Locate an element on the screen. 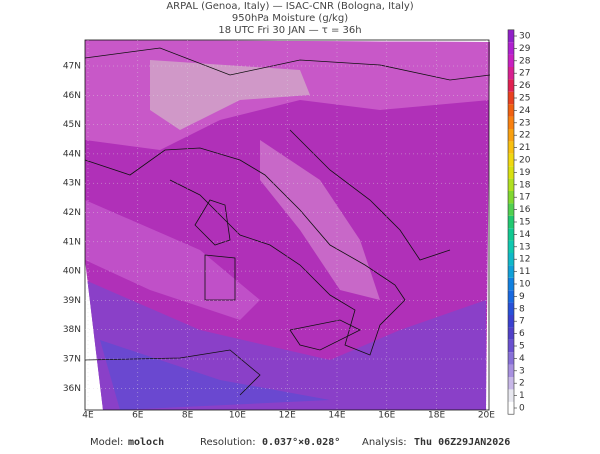  colorbar-label: 30 is located at coordinates (525, 37).